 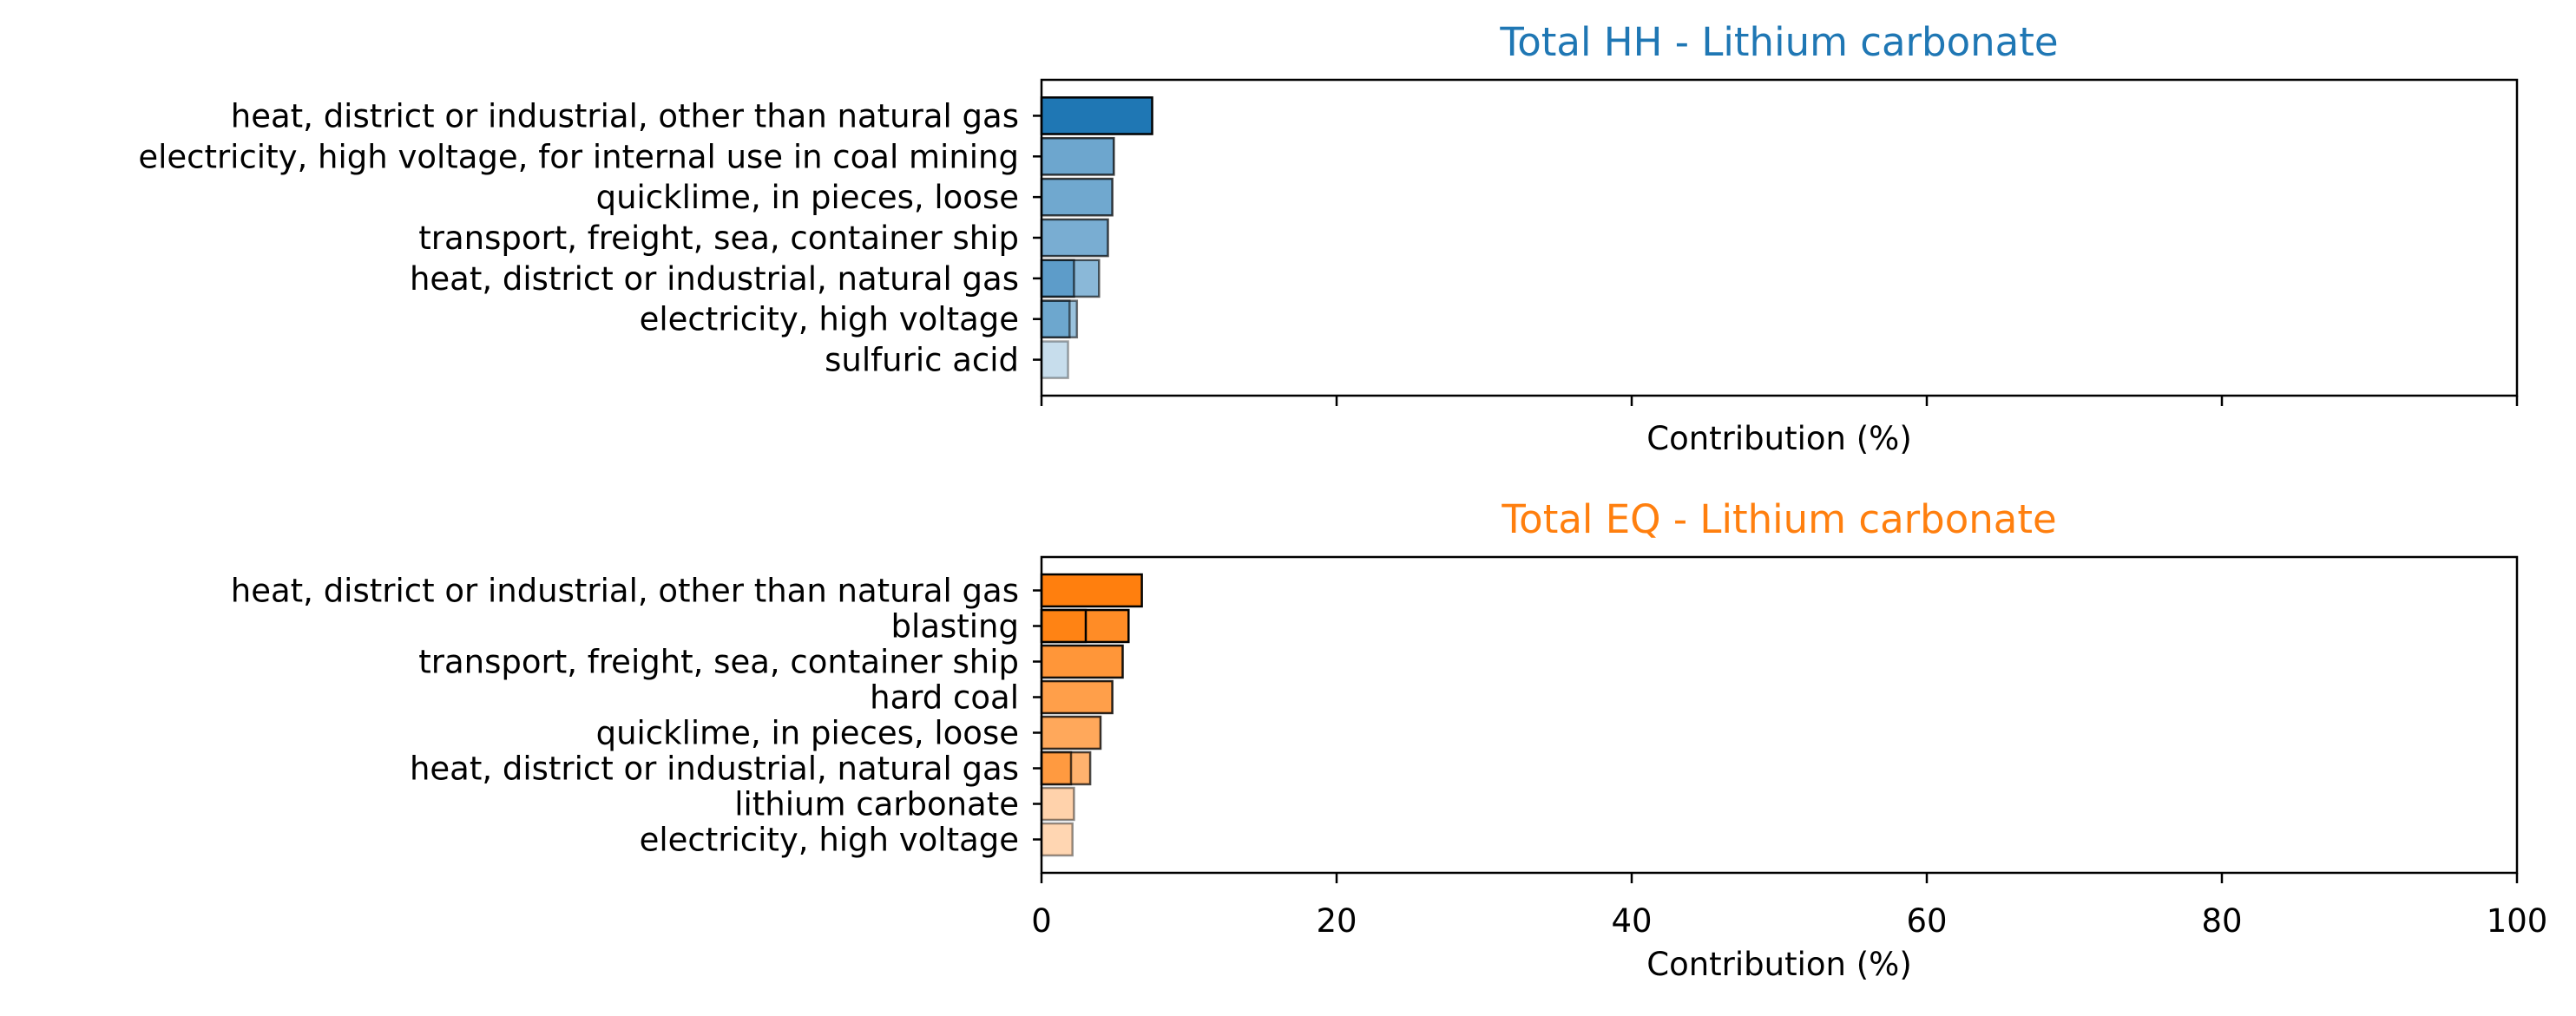 What do you see at coordinates (2517, 921) in the screenshot?
I see `x-tick-label-eq-5: 100` at bounding box center [2517, 921].